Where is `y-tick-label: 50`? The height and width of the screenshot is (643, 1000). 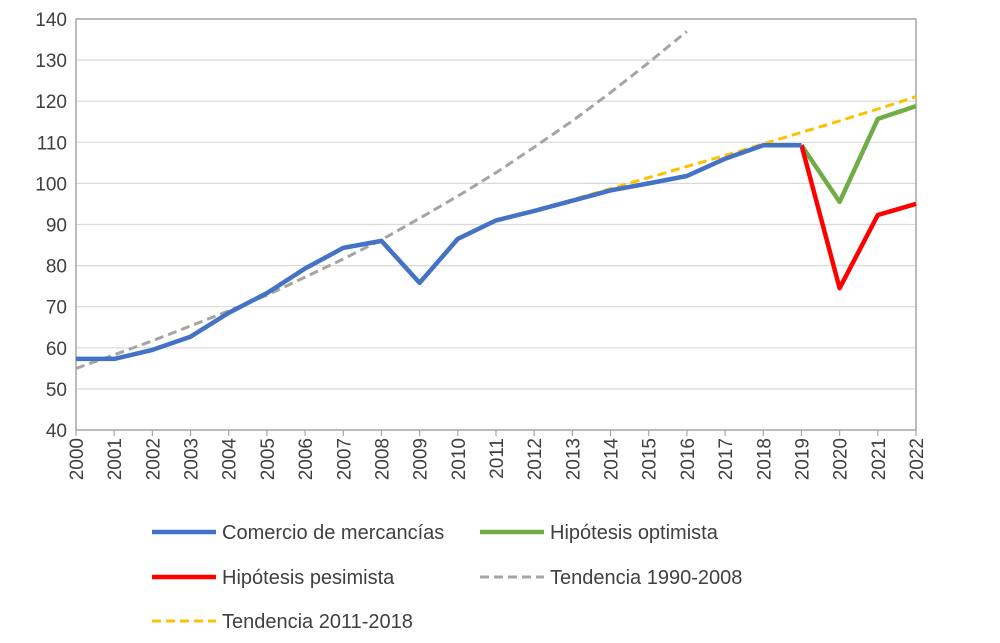
y-tick-label: 50 is located at coordinates (56, 390).